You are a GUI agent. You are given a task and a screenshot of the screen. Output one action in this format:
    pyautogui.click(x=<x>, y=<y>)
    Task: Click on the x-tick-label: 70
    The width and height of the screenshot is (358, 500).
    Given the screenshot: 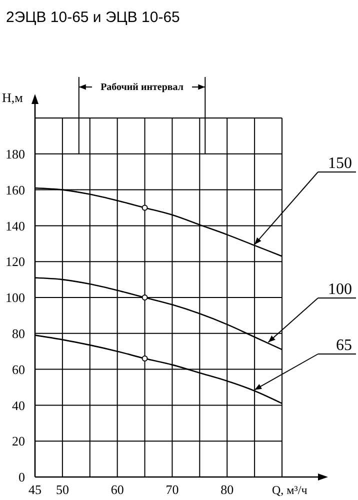 What is the action you would take?
    pyautogui.click(x=172, y=489)
    